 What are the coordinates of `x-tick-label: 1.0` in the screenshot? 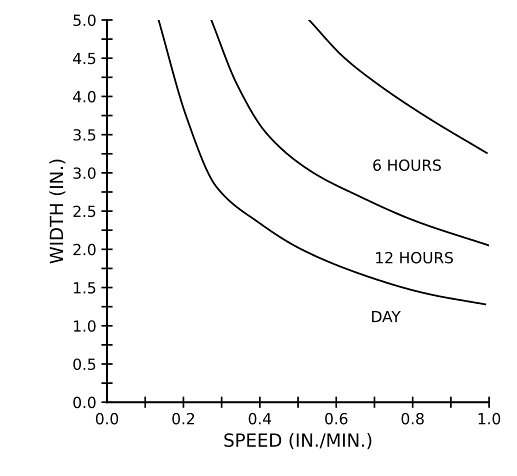 It's located at (489, 418).